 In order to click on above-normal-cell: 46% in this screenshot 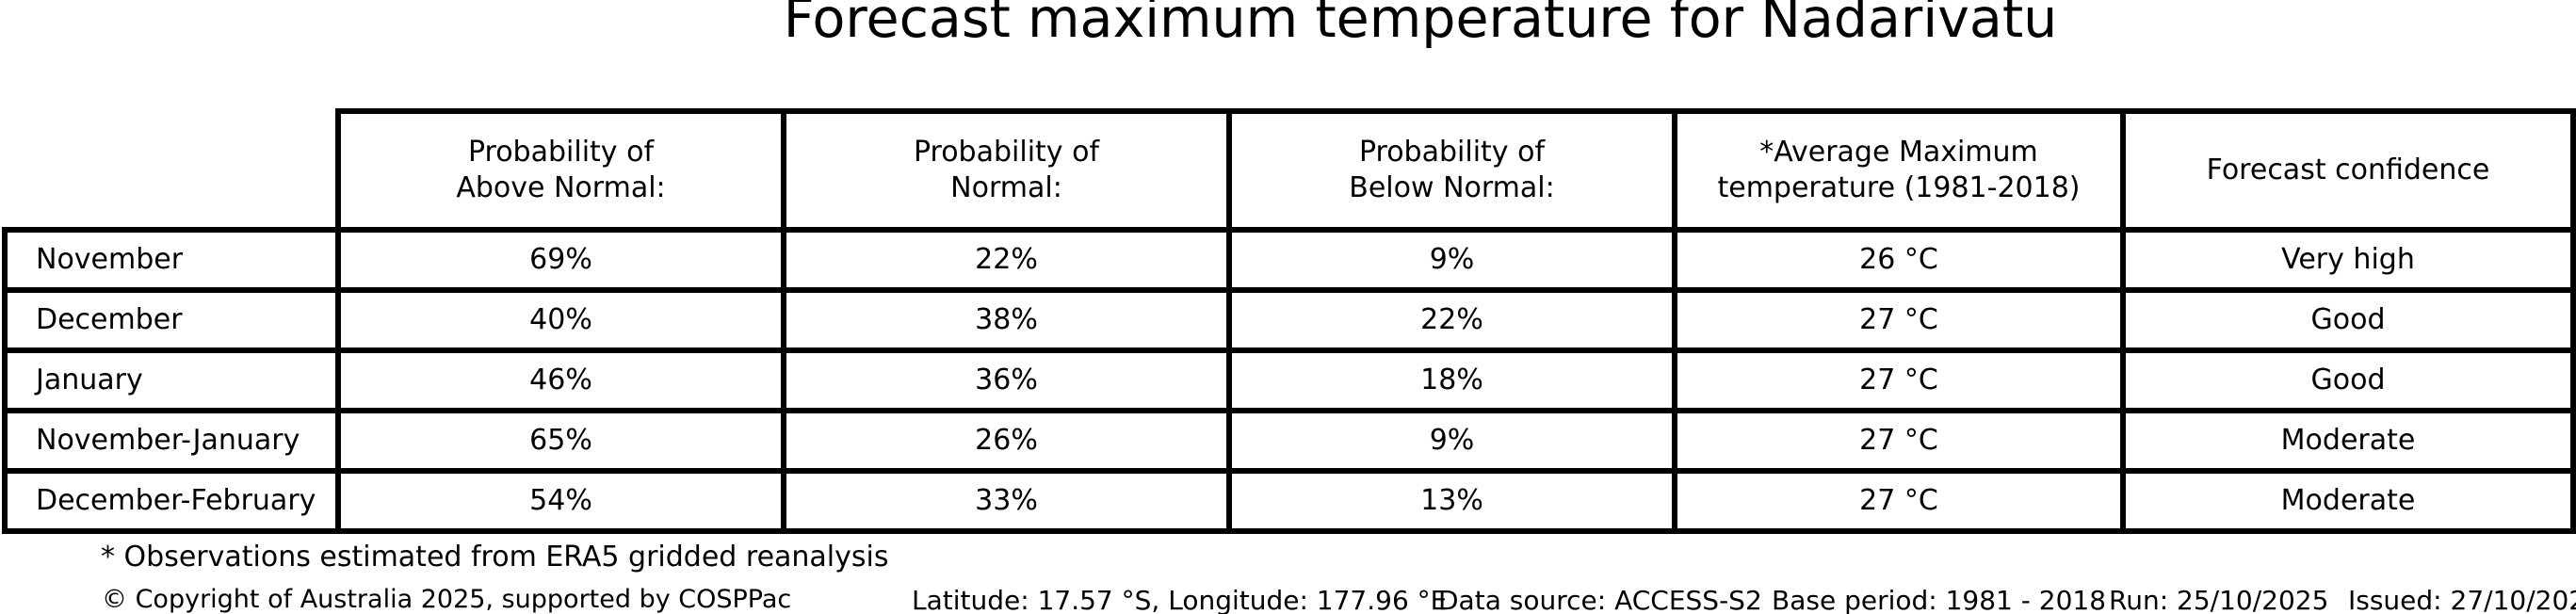, I will do `click(560, 380)`.